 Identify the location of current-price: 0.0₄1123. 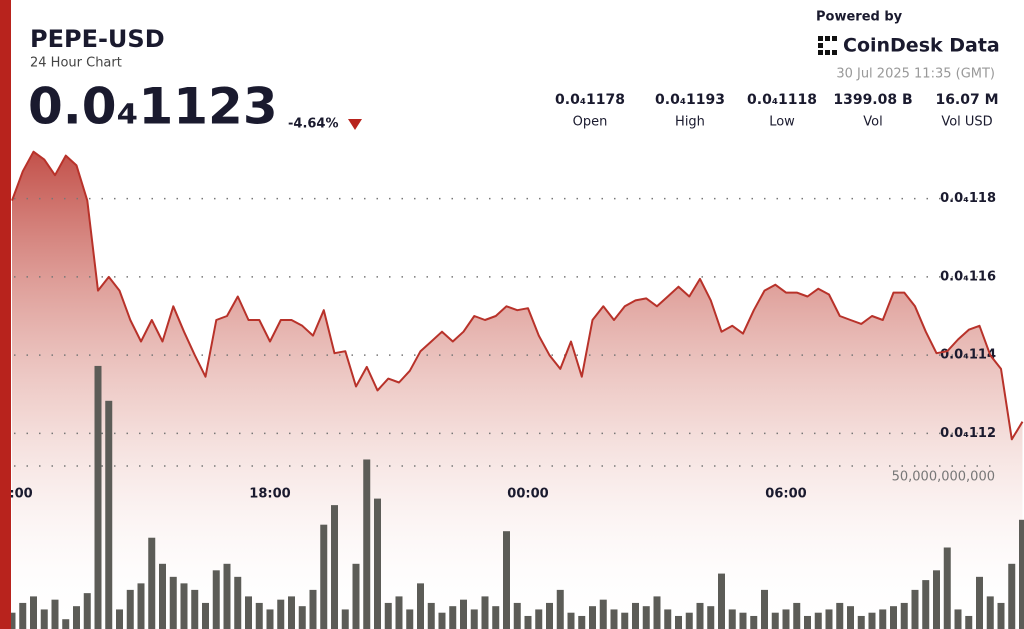
(153, 107).